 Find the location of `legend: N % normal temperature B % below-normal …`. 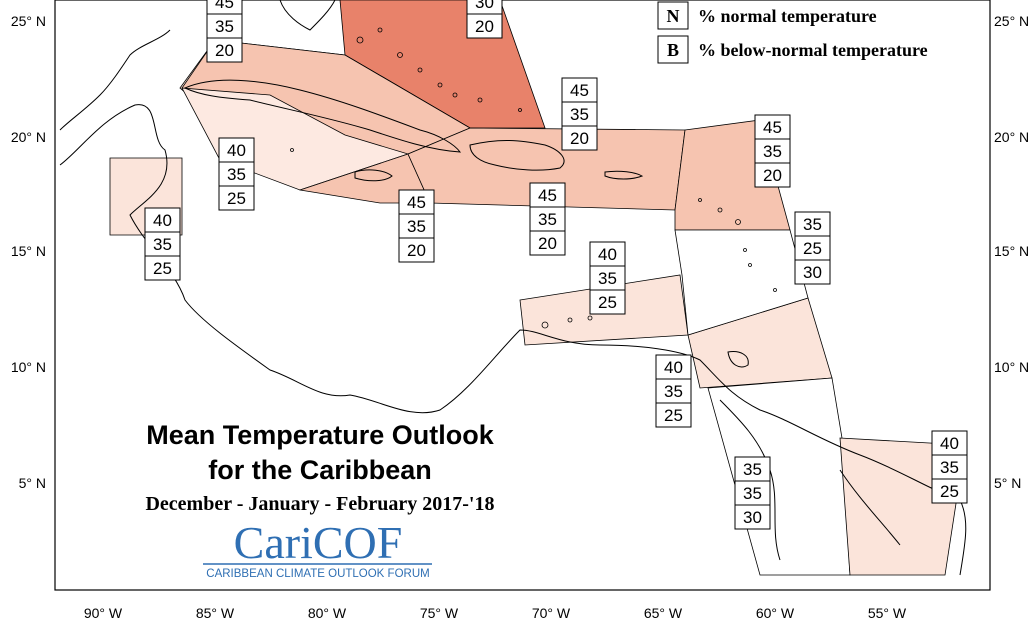

legend: N % normal temperature B % below-normal … is located at coordinates (792, 32).